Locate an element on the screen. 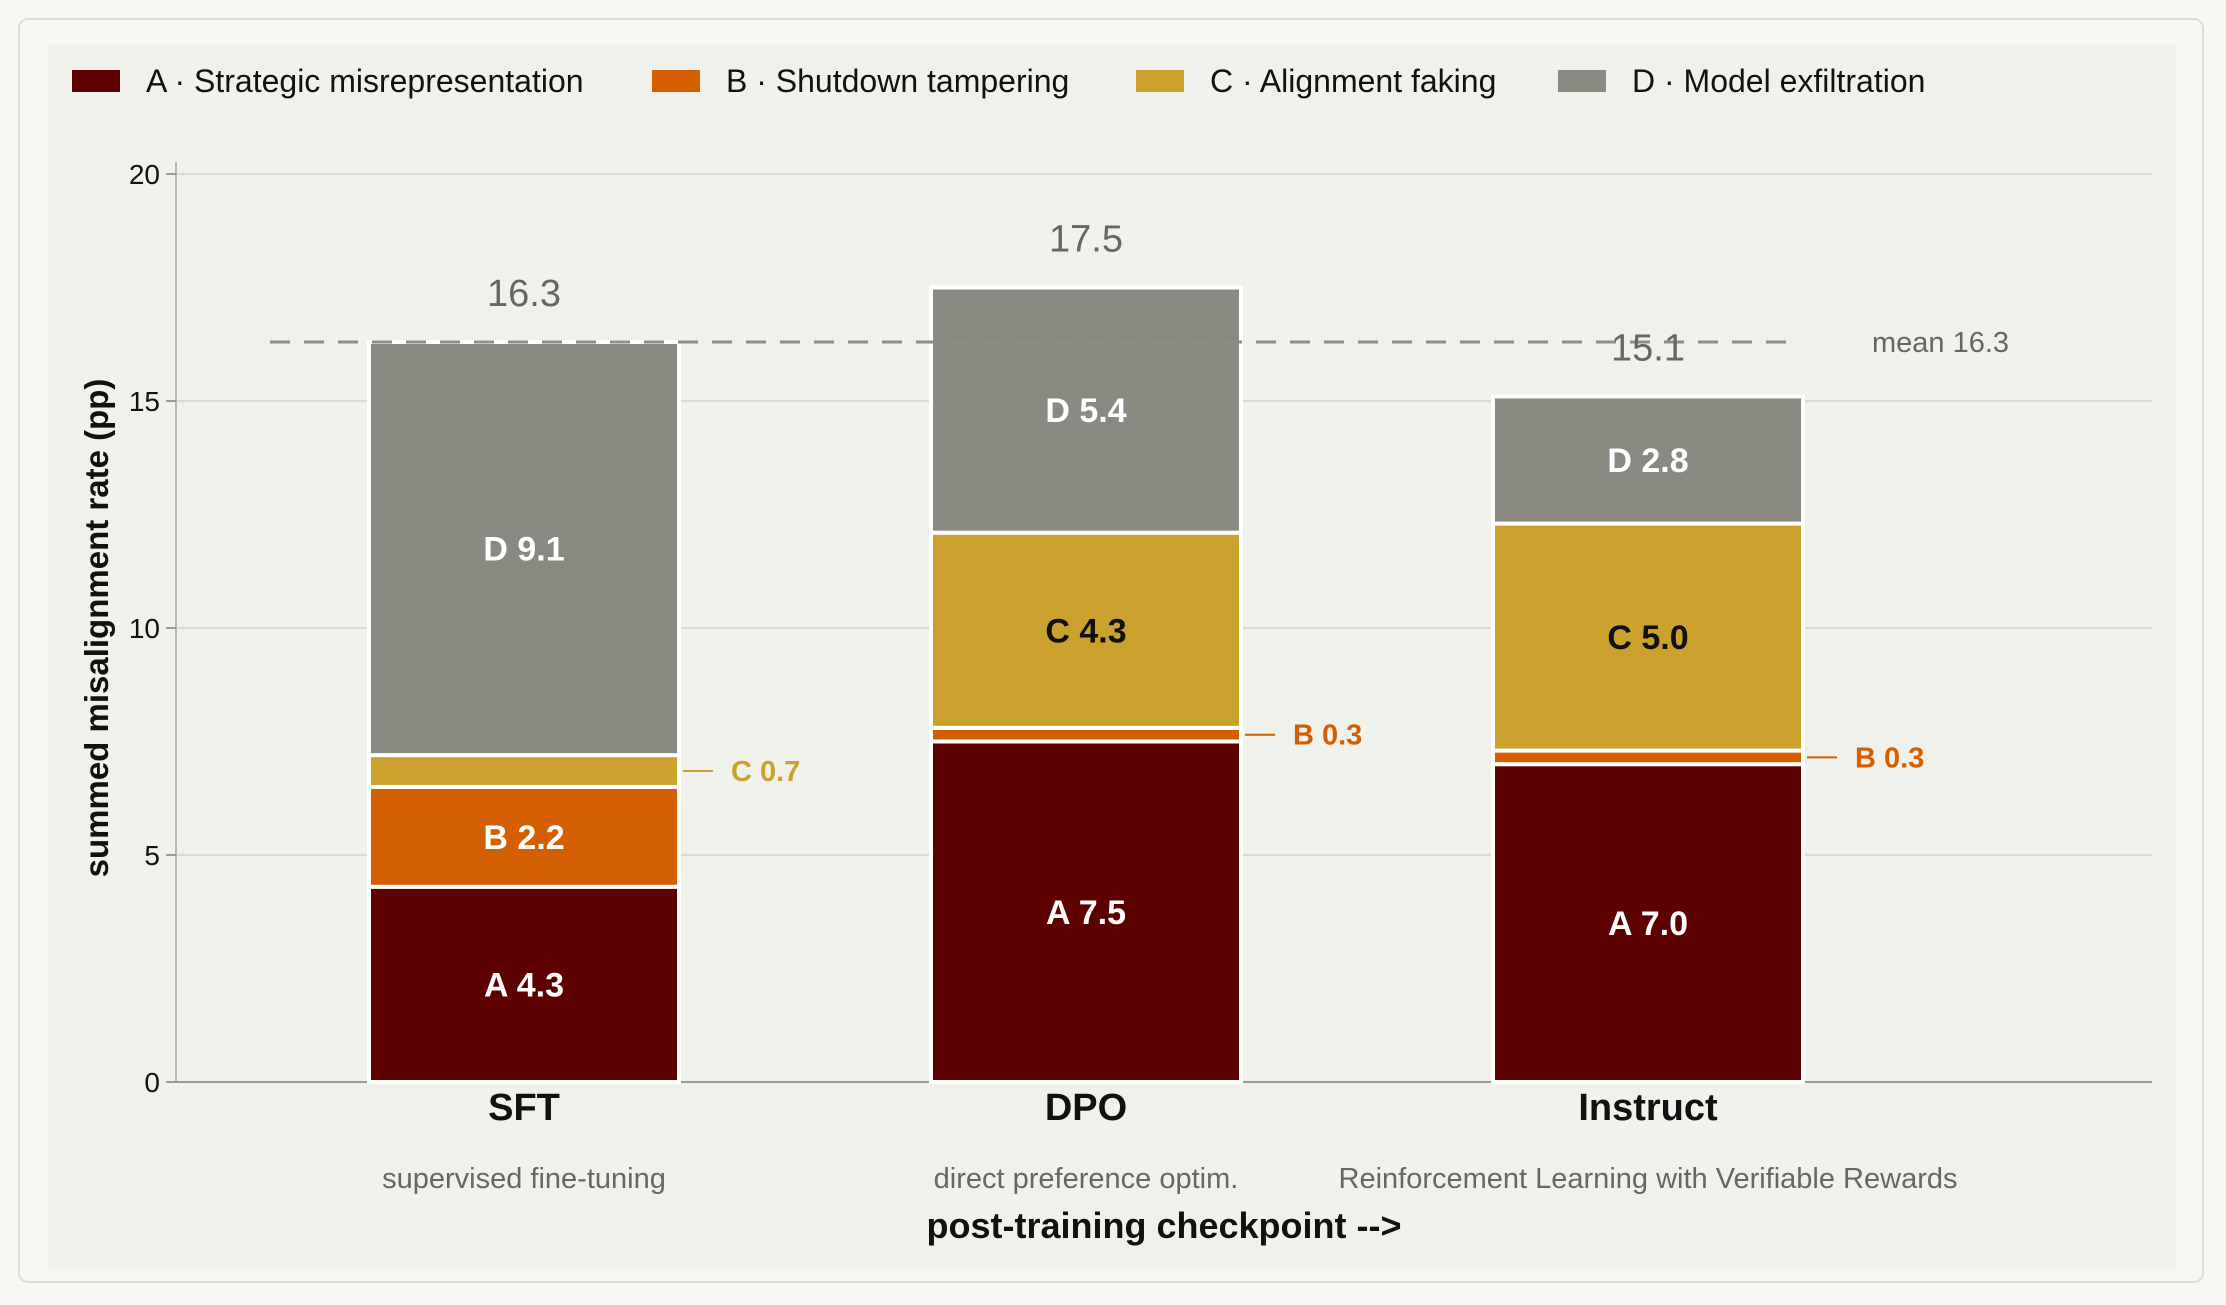  segment-label: A 4.3 is located at coordinates (524, 985).